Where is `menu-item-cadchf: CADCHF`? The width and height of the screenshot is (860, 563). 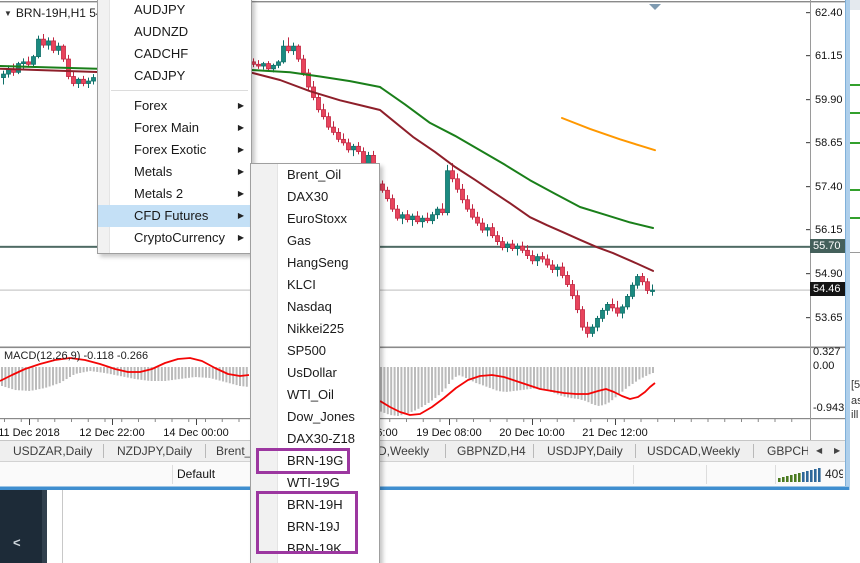
menu-item-cadchf: CADCHF is located at coordinates (161, 53).